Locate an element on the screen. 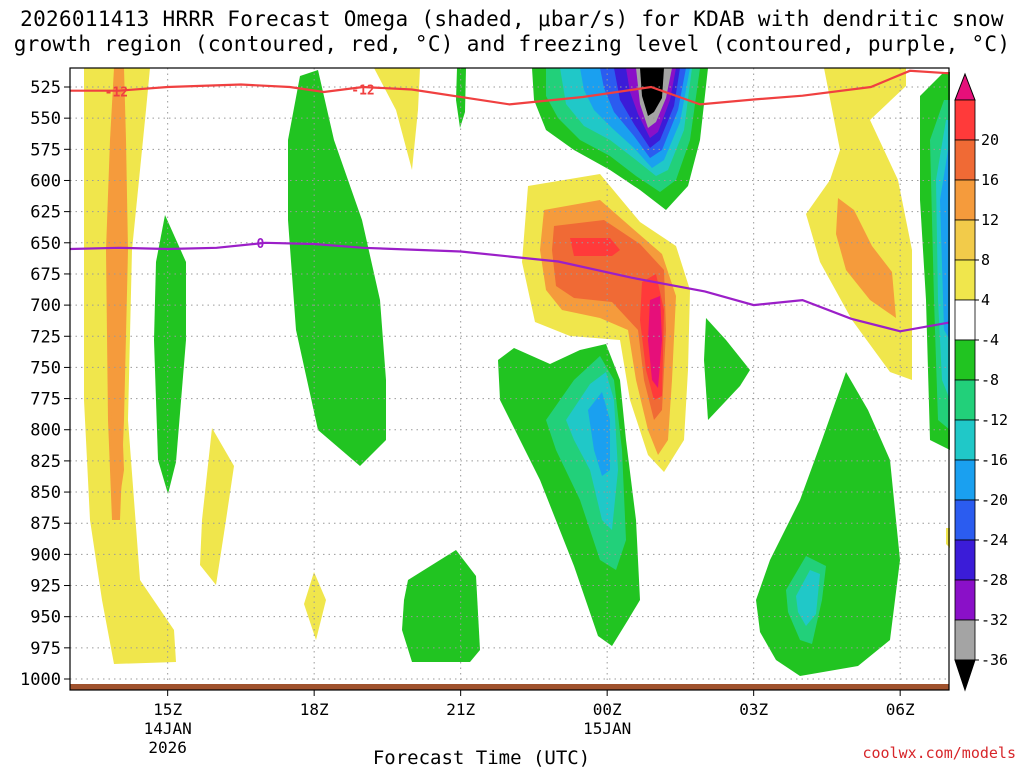 The height and width of the screenshot is (768, 1024). x-tick-label: 15Z is located at coordinates (167, 709).